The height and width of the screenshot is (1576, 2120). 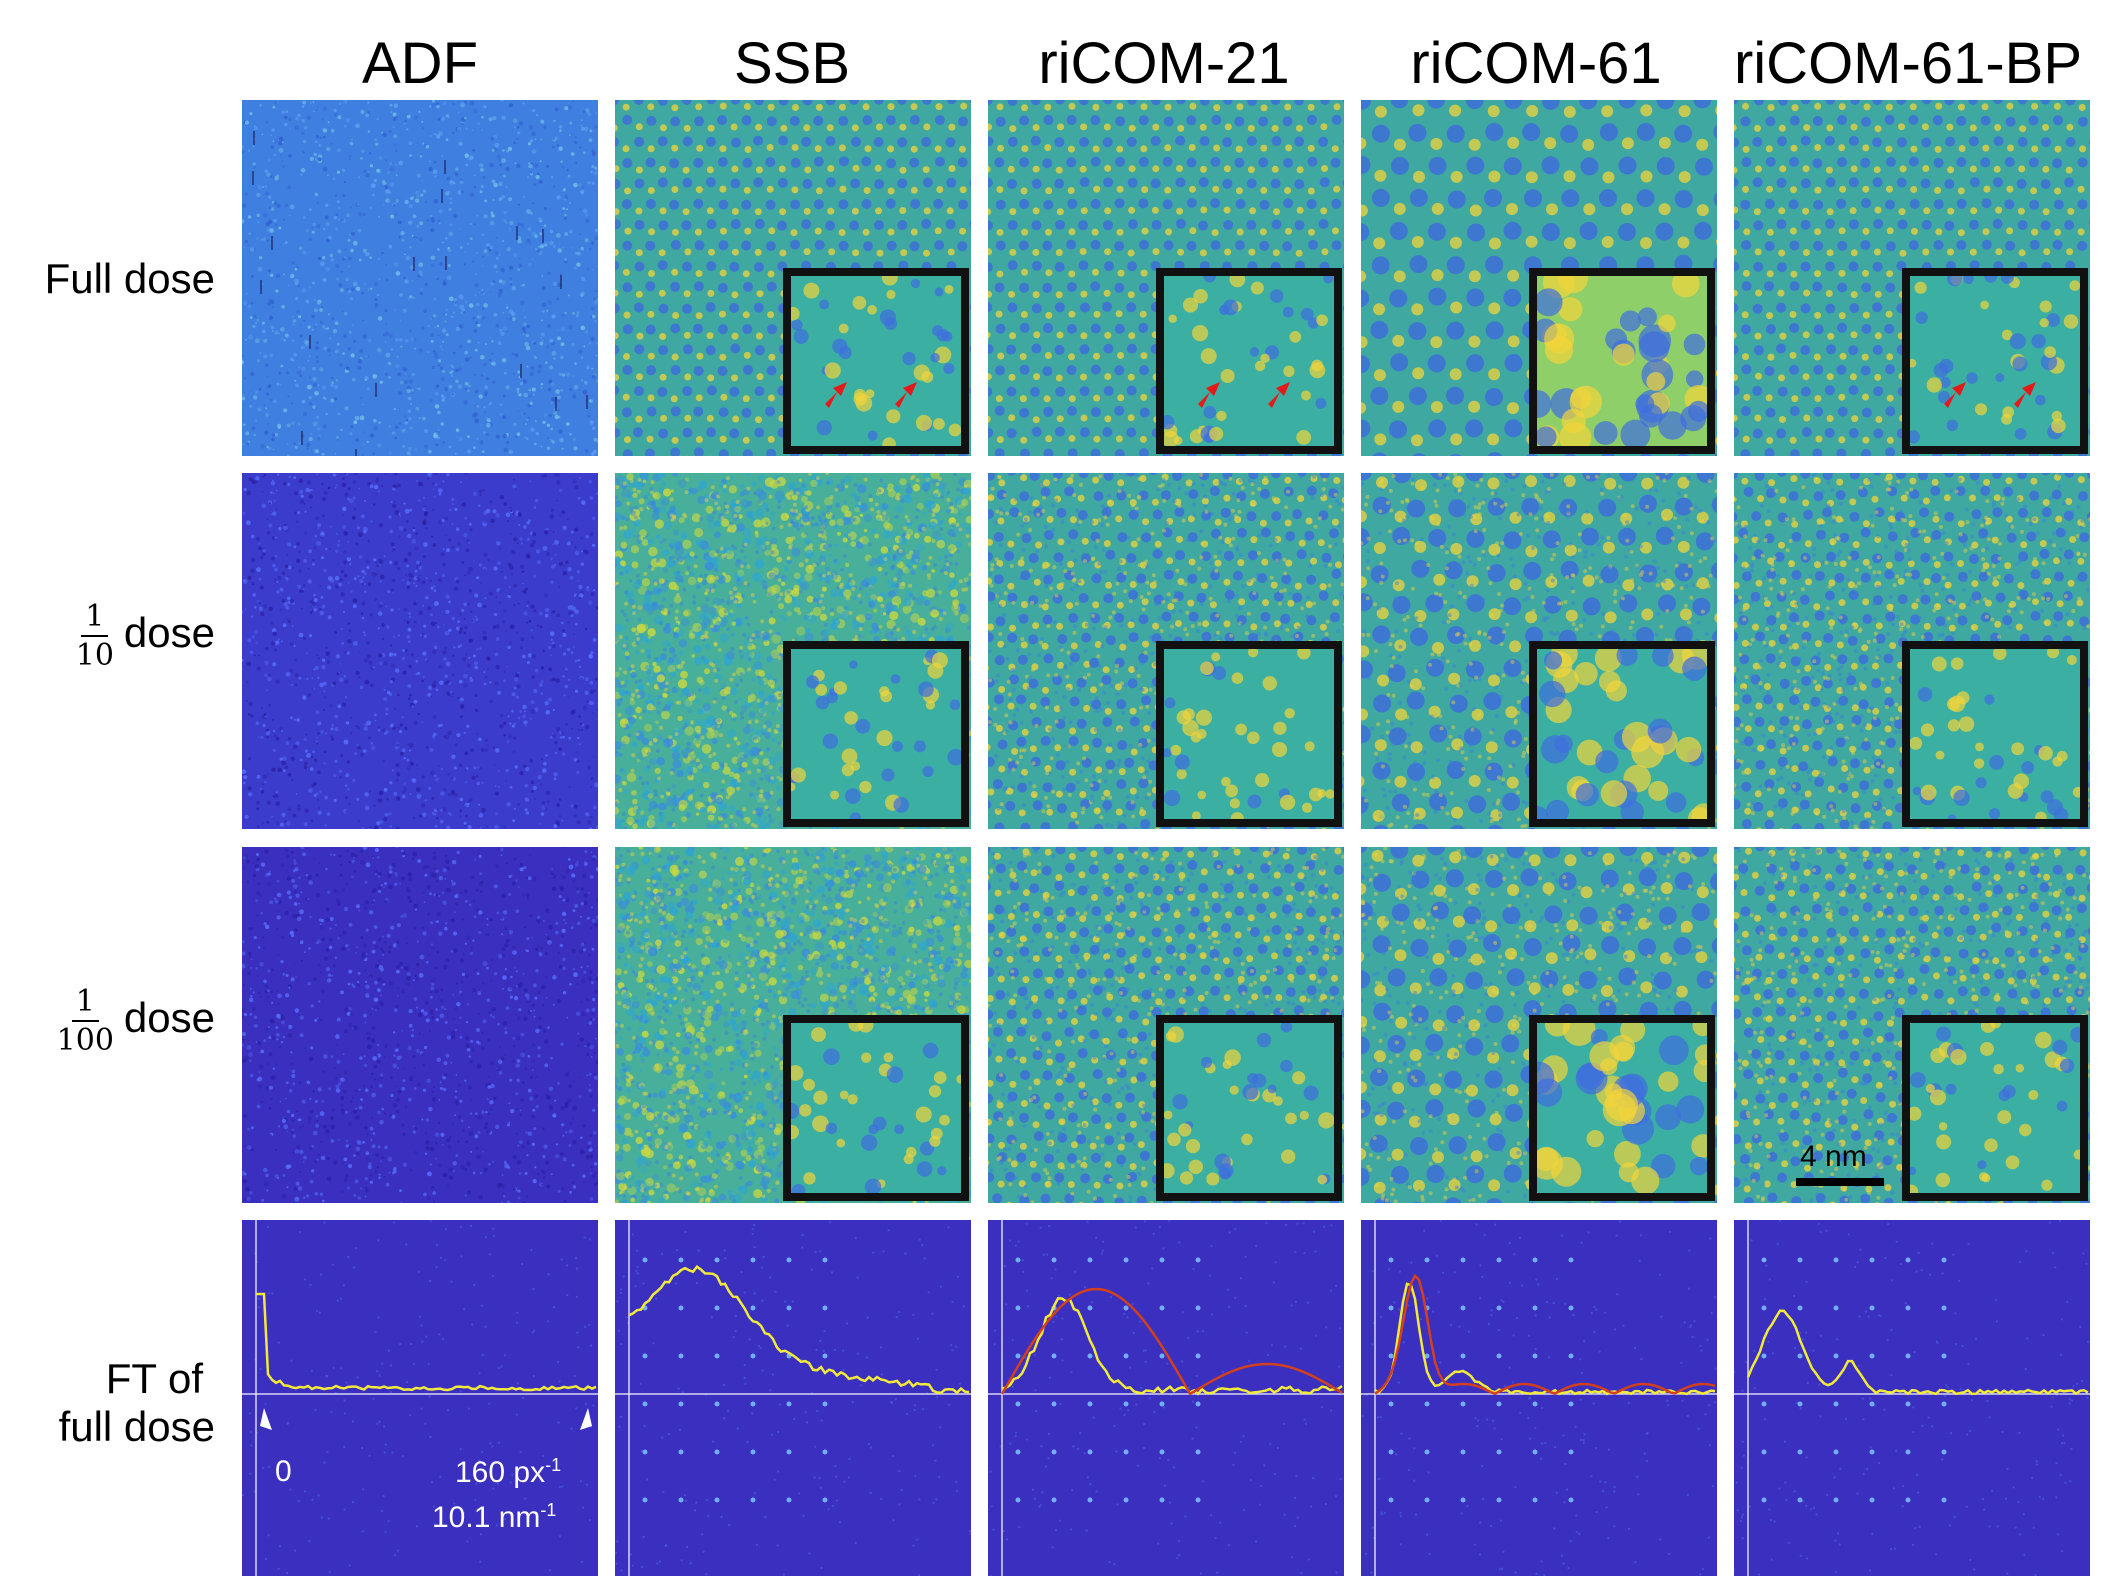 I want to click on ft-origin-label: 0, so click(x=283, y=1472).